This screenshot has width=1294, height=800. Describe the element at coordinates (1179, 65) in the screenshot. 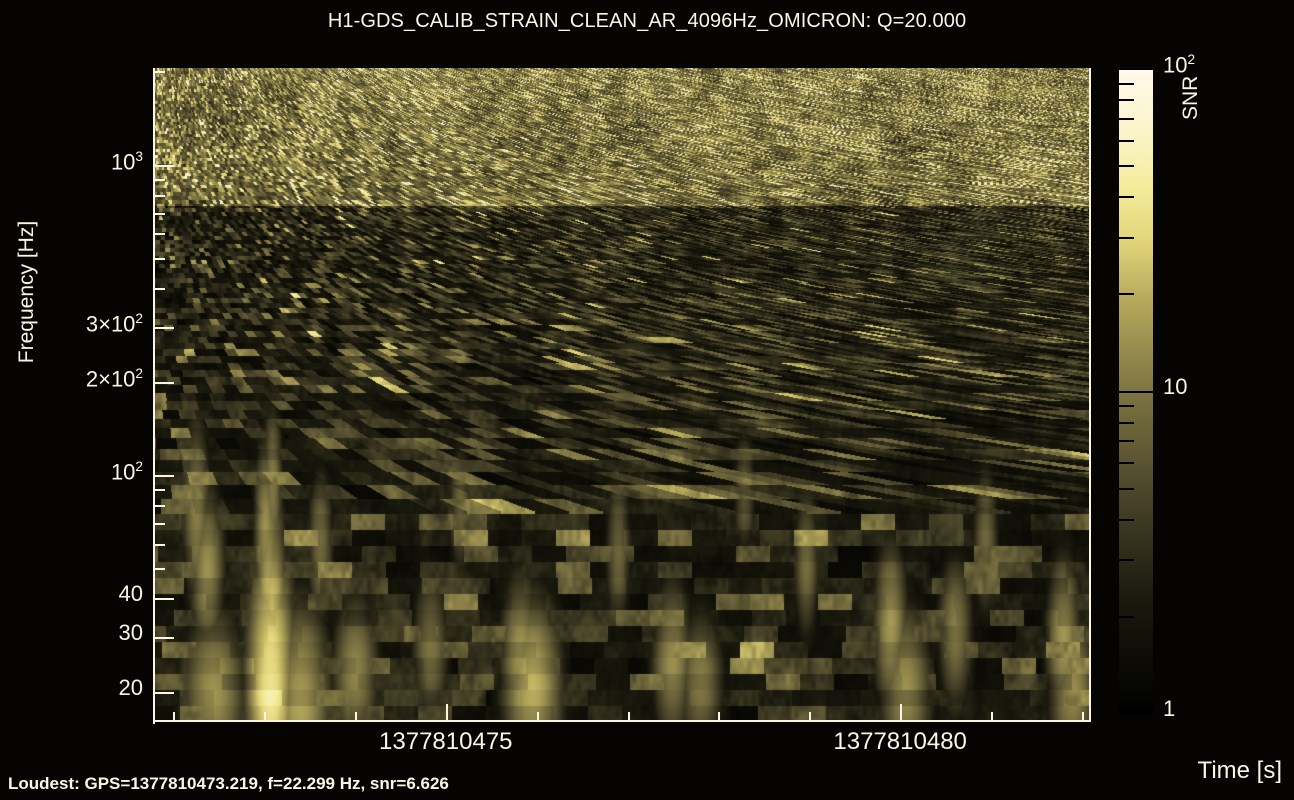

I see `colorbar-tick-label: 102` at that location.